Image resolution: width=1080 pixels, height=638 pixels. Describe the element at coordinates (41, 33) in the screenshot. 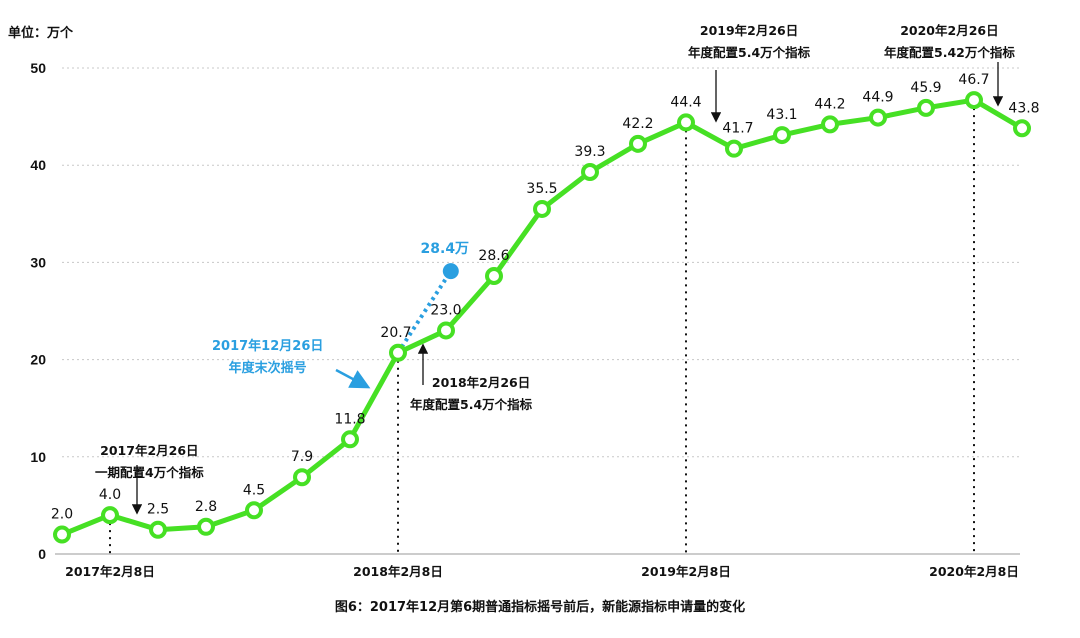

I see `unit-label: 单位：万个` at that location.